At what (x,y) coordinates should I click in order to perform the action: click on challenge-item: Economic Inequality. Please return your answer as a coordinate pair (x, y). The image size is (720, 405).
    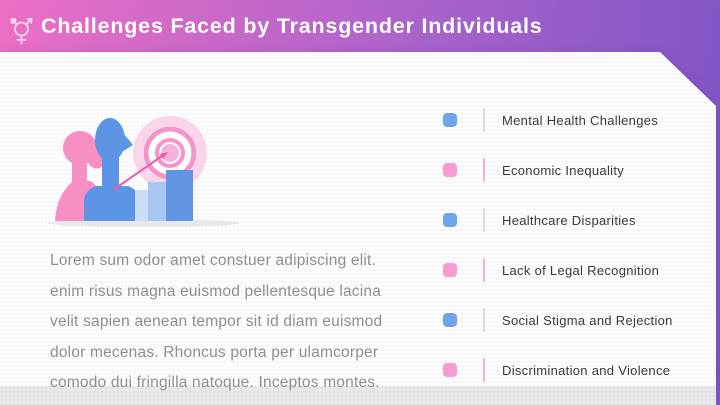
    Looking at the image, I should click on (573, 170).